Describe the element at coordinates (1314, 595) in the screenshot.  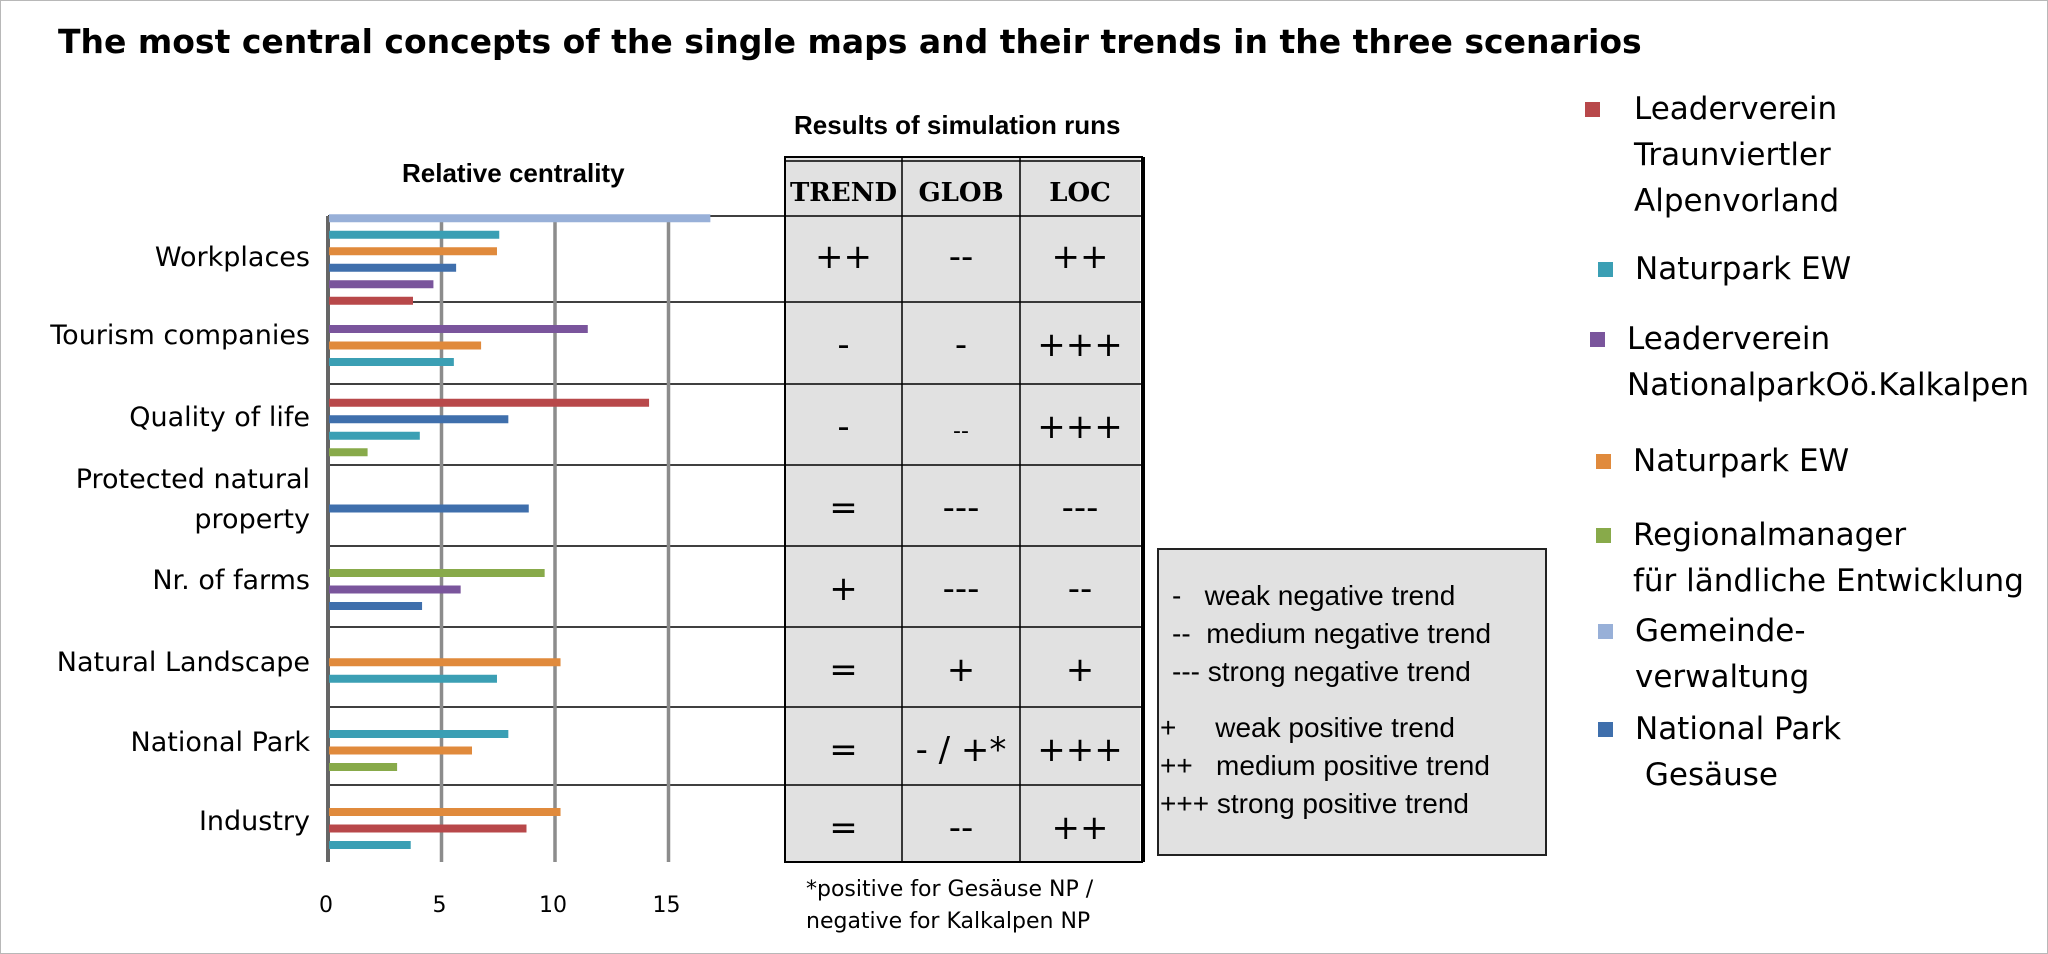
I see `trend-key-line: - weak negative trend` at that location.